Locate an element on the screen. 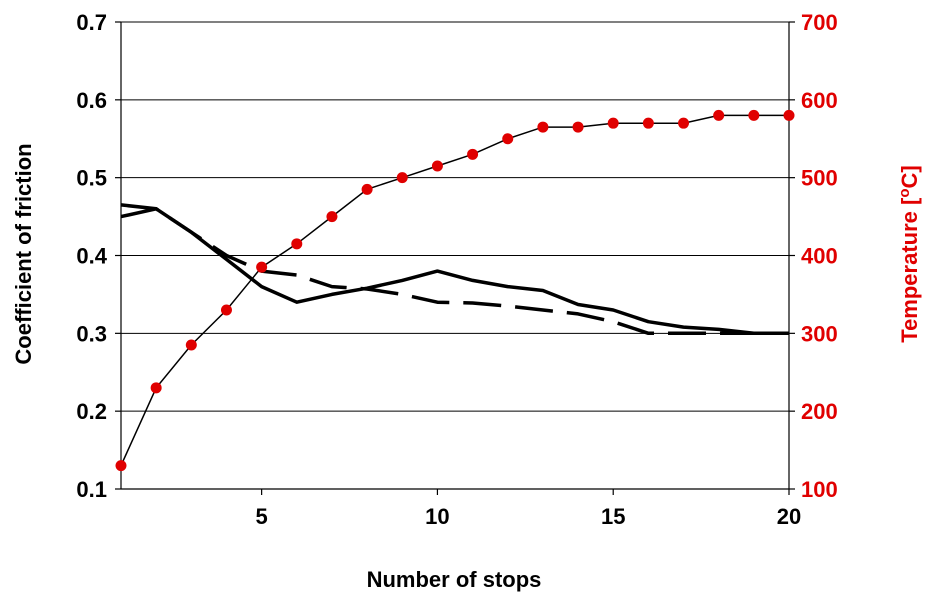 This screenshot has width=929, height=599. right-tick-label: 200 is located at coordinates (819, 411).